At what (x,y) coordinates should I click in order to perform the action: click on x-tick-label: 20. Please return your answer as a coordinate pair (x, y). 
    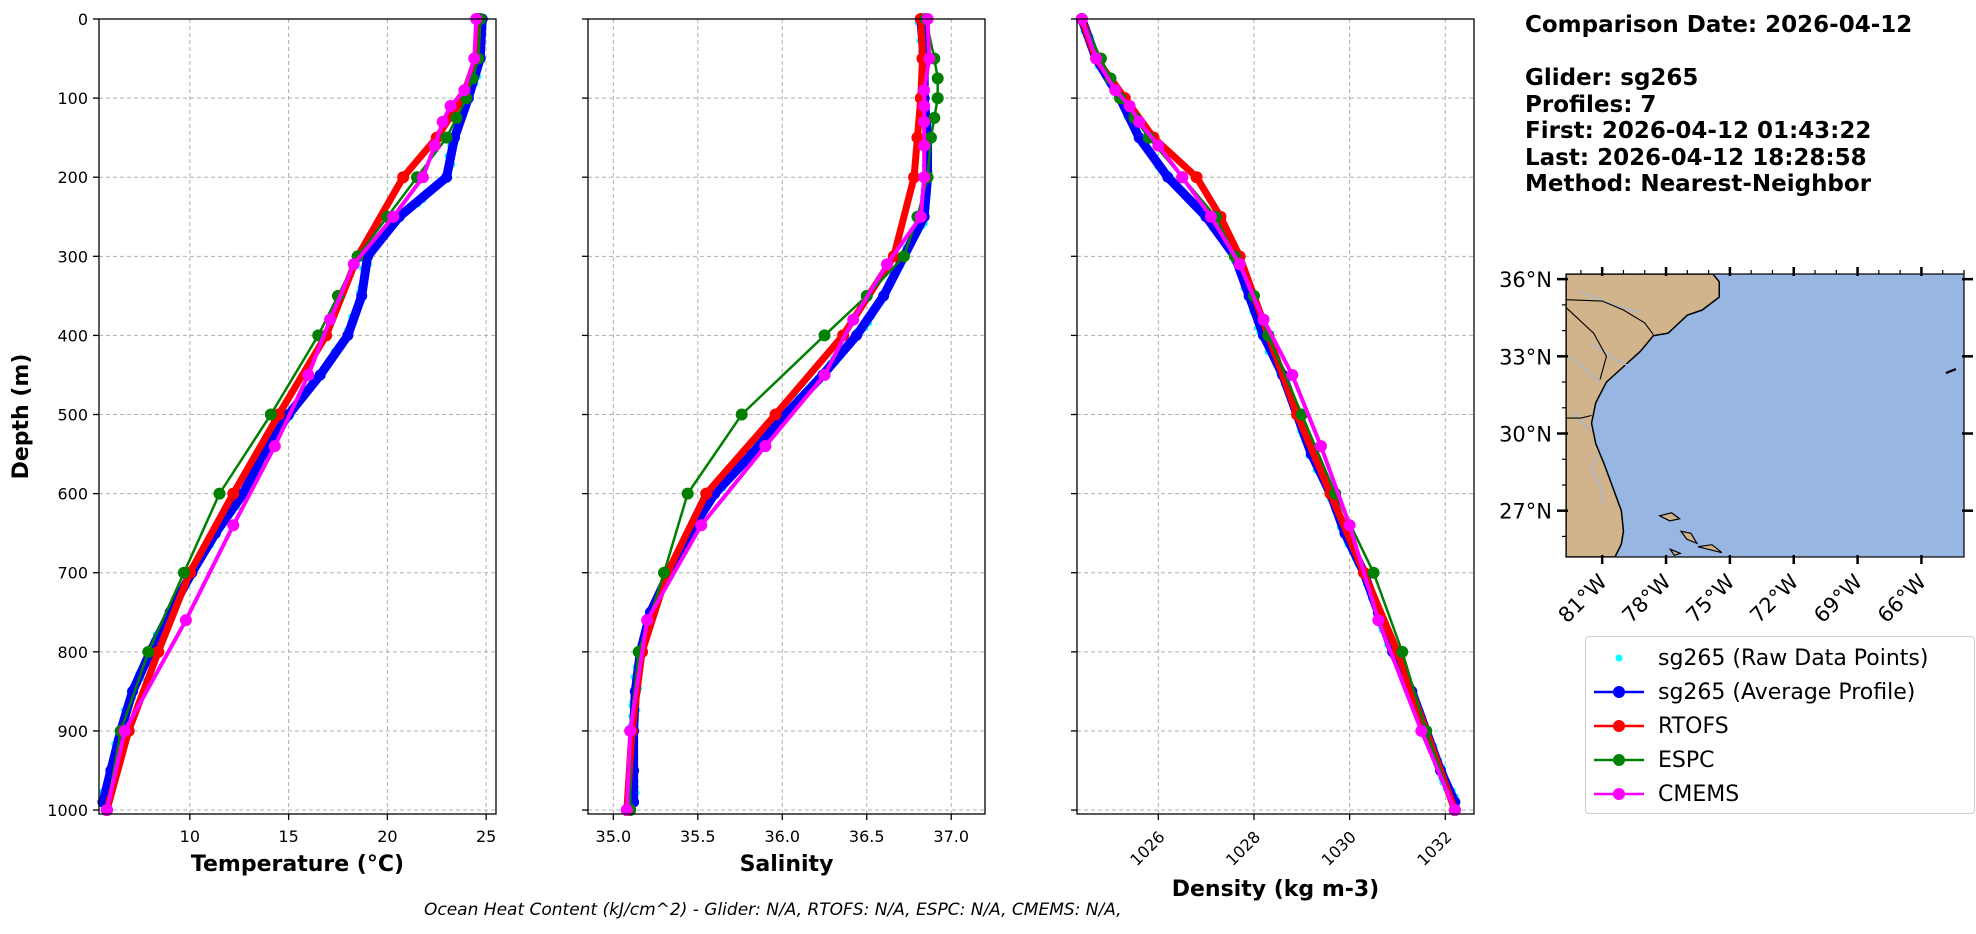
    Looking at the image, I should click on (387, 836).